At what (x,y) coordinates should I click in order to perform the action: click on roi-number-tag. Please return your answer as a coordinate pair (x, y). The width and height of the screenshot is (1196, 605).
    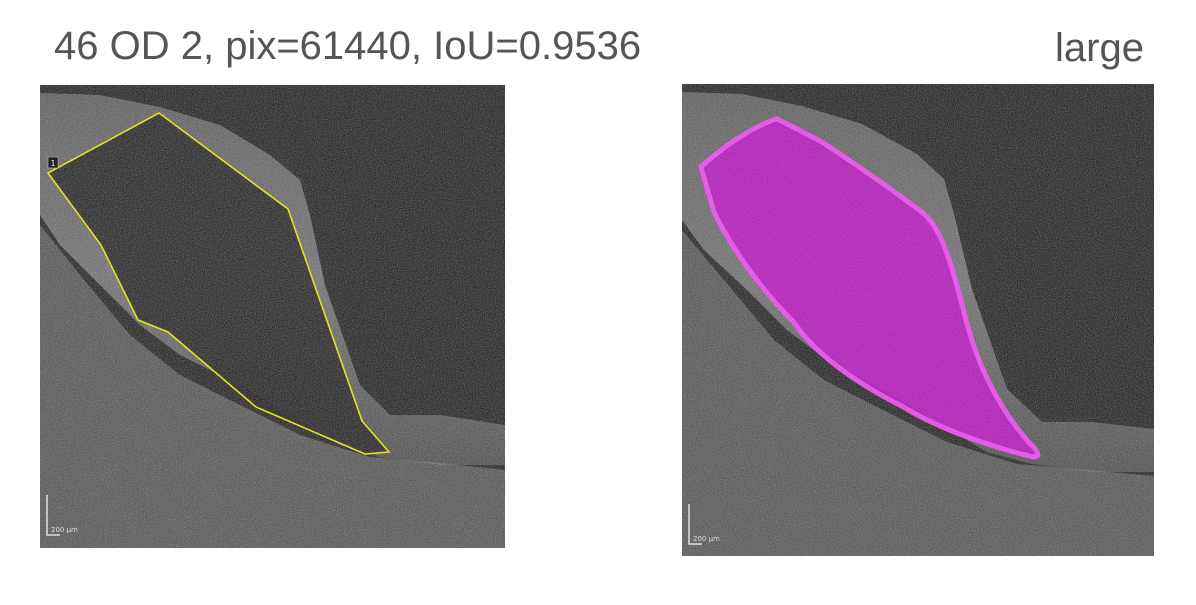
    Looking at the image, I should click on (53, 162).